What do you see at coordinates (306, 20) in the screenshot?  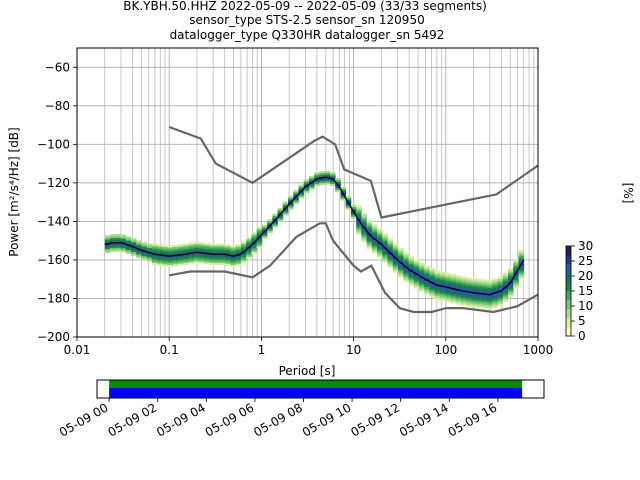 I see `chart-title-line-2: sensor_type STS-2.5 sensor_sn 120950` at bounding box center [306, 20].